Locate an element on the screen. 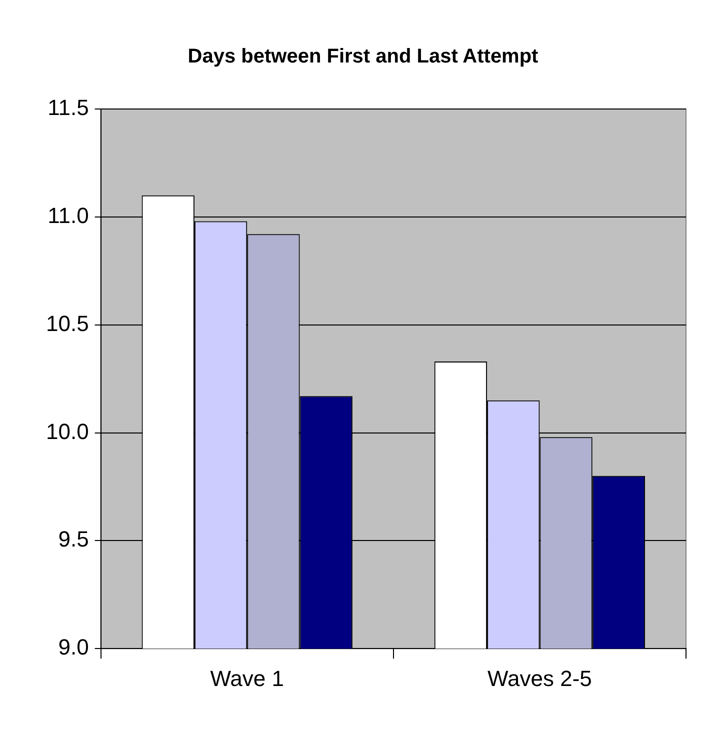  y-tick-label: 11.0 is located at coordinates (68, 215).